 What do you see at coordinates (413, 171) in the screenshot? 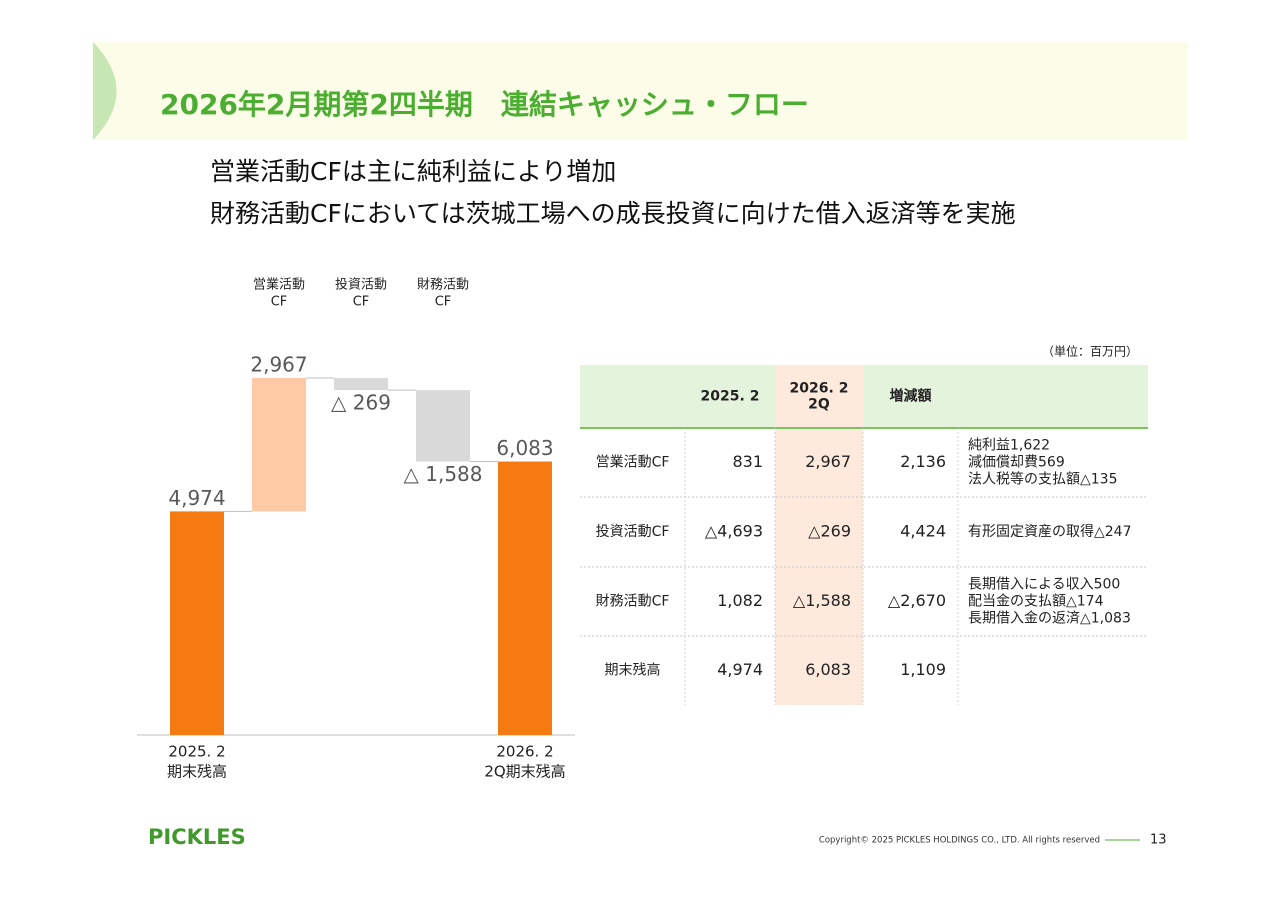
I see `summary-line: 営業活動CFは主に純利益により増加` at bounding box center [413, 171].